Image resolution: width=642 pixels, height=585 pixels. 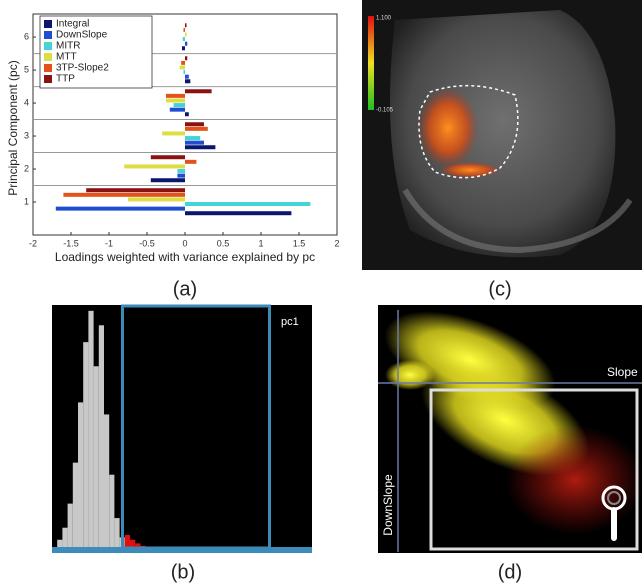 I want to click on y-tick-label: 4, so click(x=26, y=102).